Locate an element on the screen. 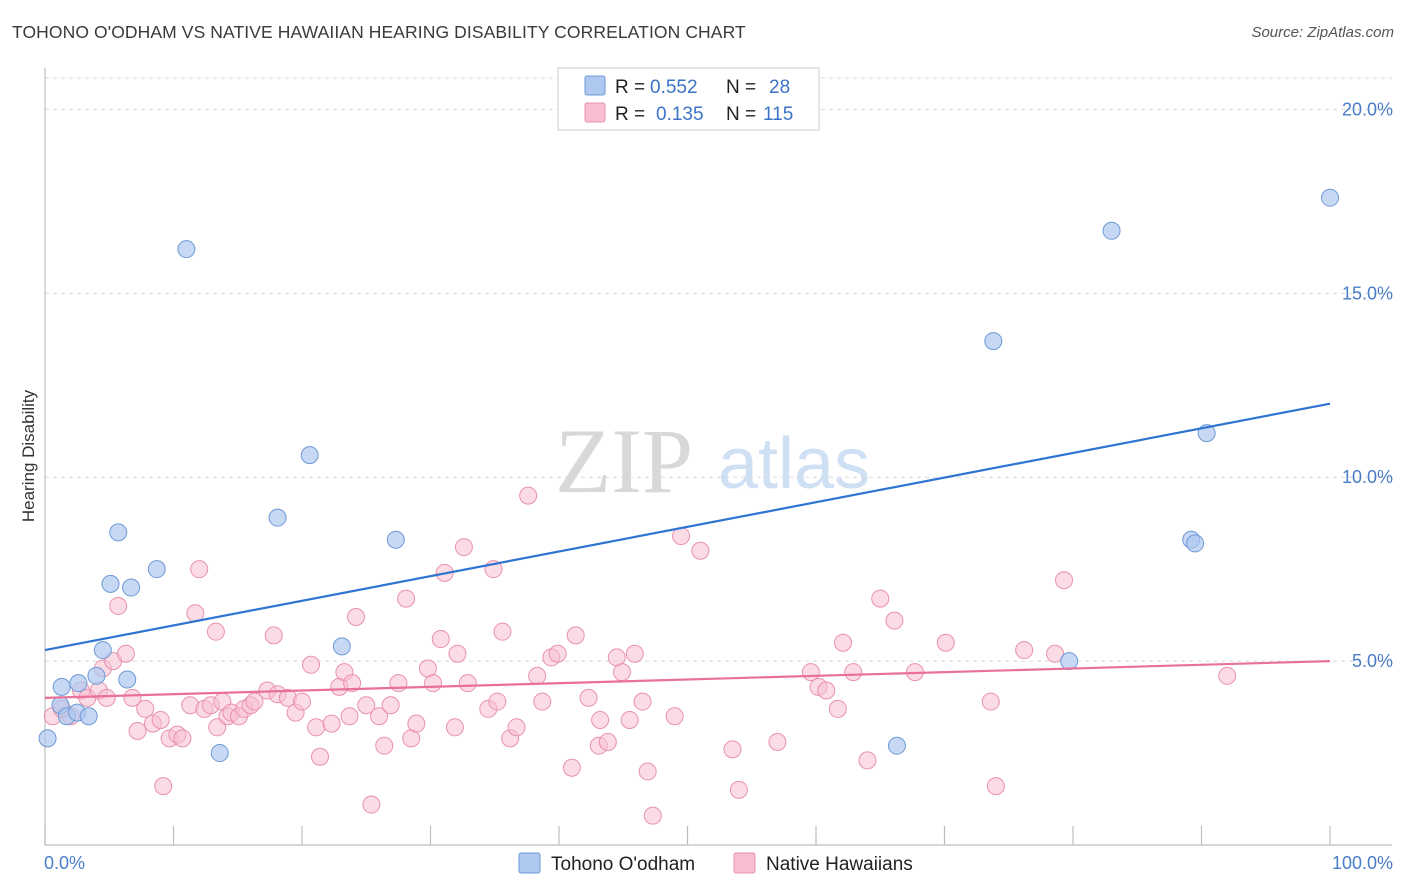  series-label-native-hawaiians: Native Hawaiians is located at coordinates (839, 864).